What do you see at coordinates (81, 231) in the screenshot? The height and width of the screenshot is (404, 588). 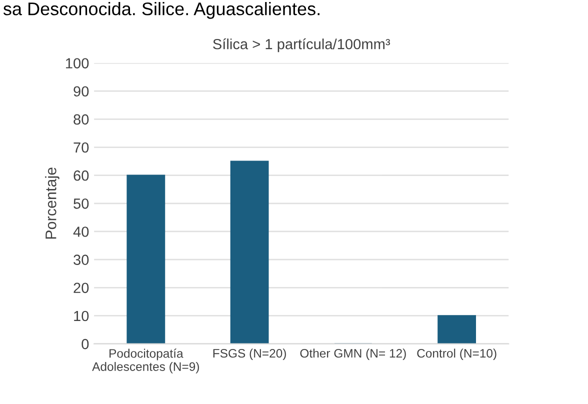 I see `y-tick-label: 40` at bounding box center [81, 231].